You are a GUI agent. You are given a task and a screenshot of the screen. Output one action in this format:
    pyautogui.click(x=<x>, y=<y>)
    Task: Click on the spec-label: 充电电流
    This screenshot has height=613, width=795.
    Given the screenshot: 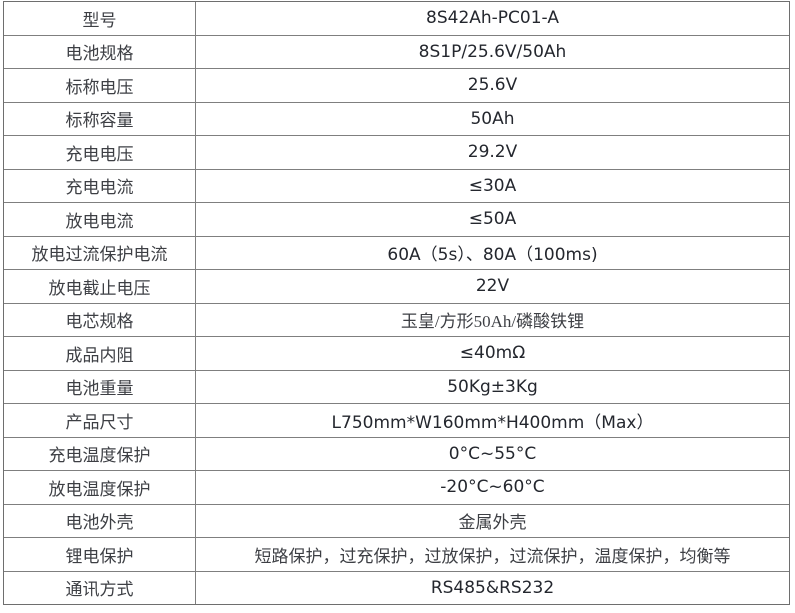 What is the action you would take?
    pyautogui.click(x=100, y=185)
    